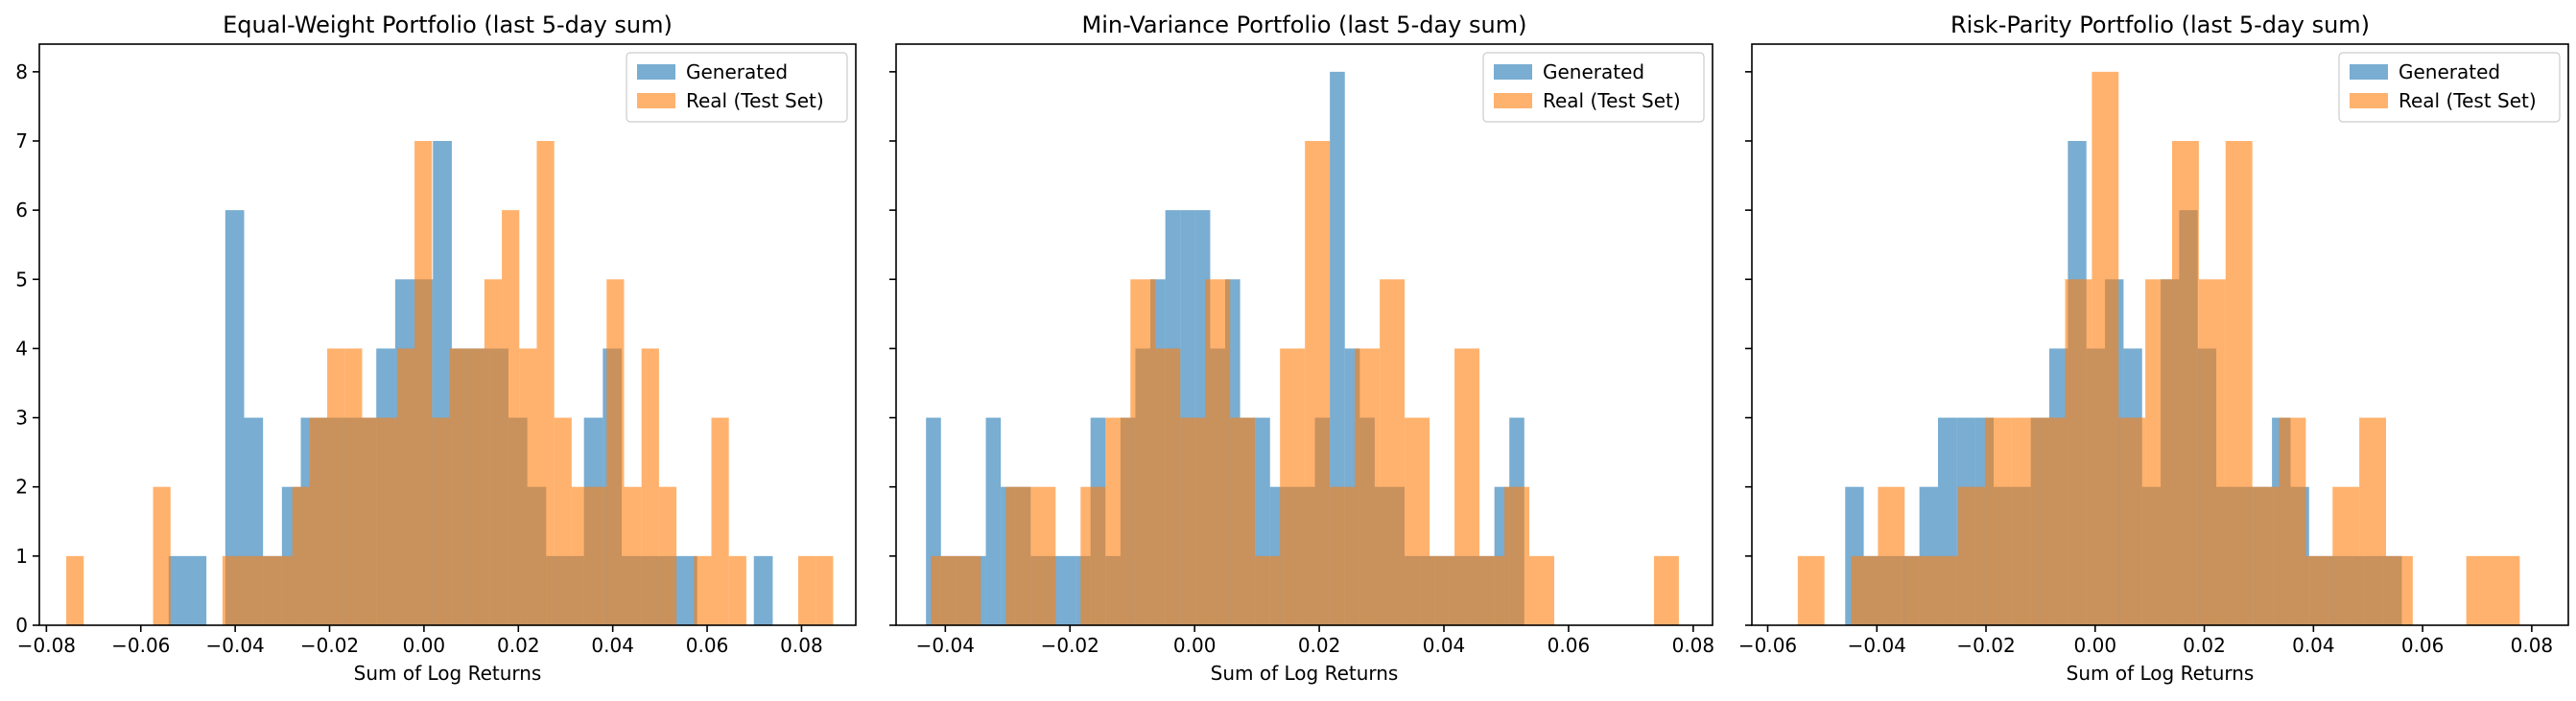 The width and height of the screenshot is (2576, 701). What do you see at coordinates (21, 71) in the screenshot?
I see `y-tick-label: 8` at bounding box center [21, 71].